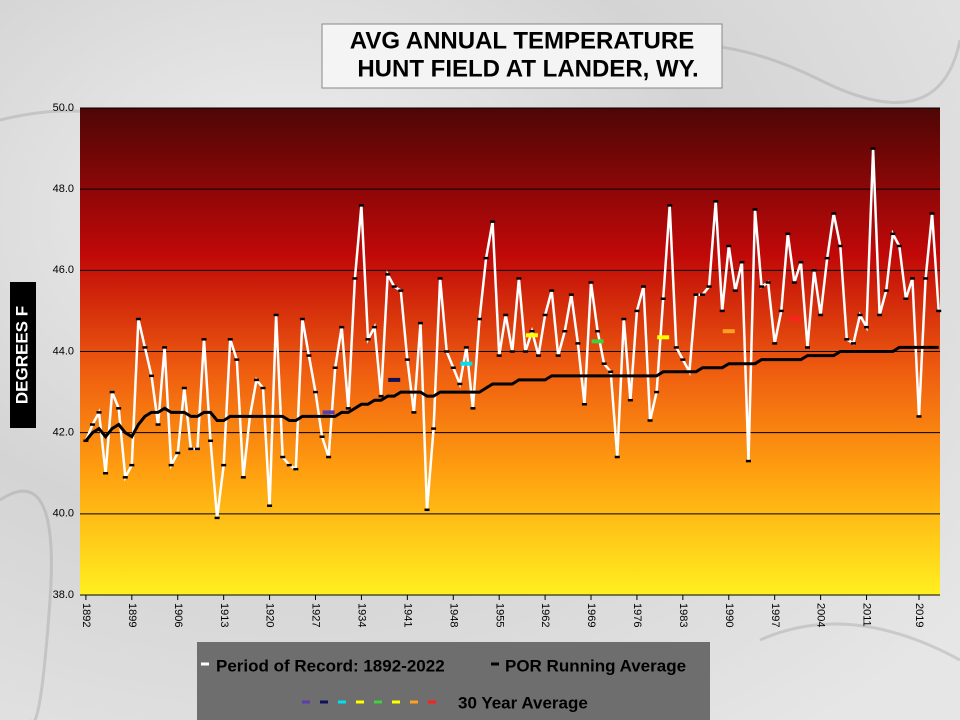  I want to click on title-box, so click(522, 56).